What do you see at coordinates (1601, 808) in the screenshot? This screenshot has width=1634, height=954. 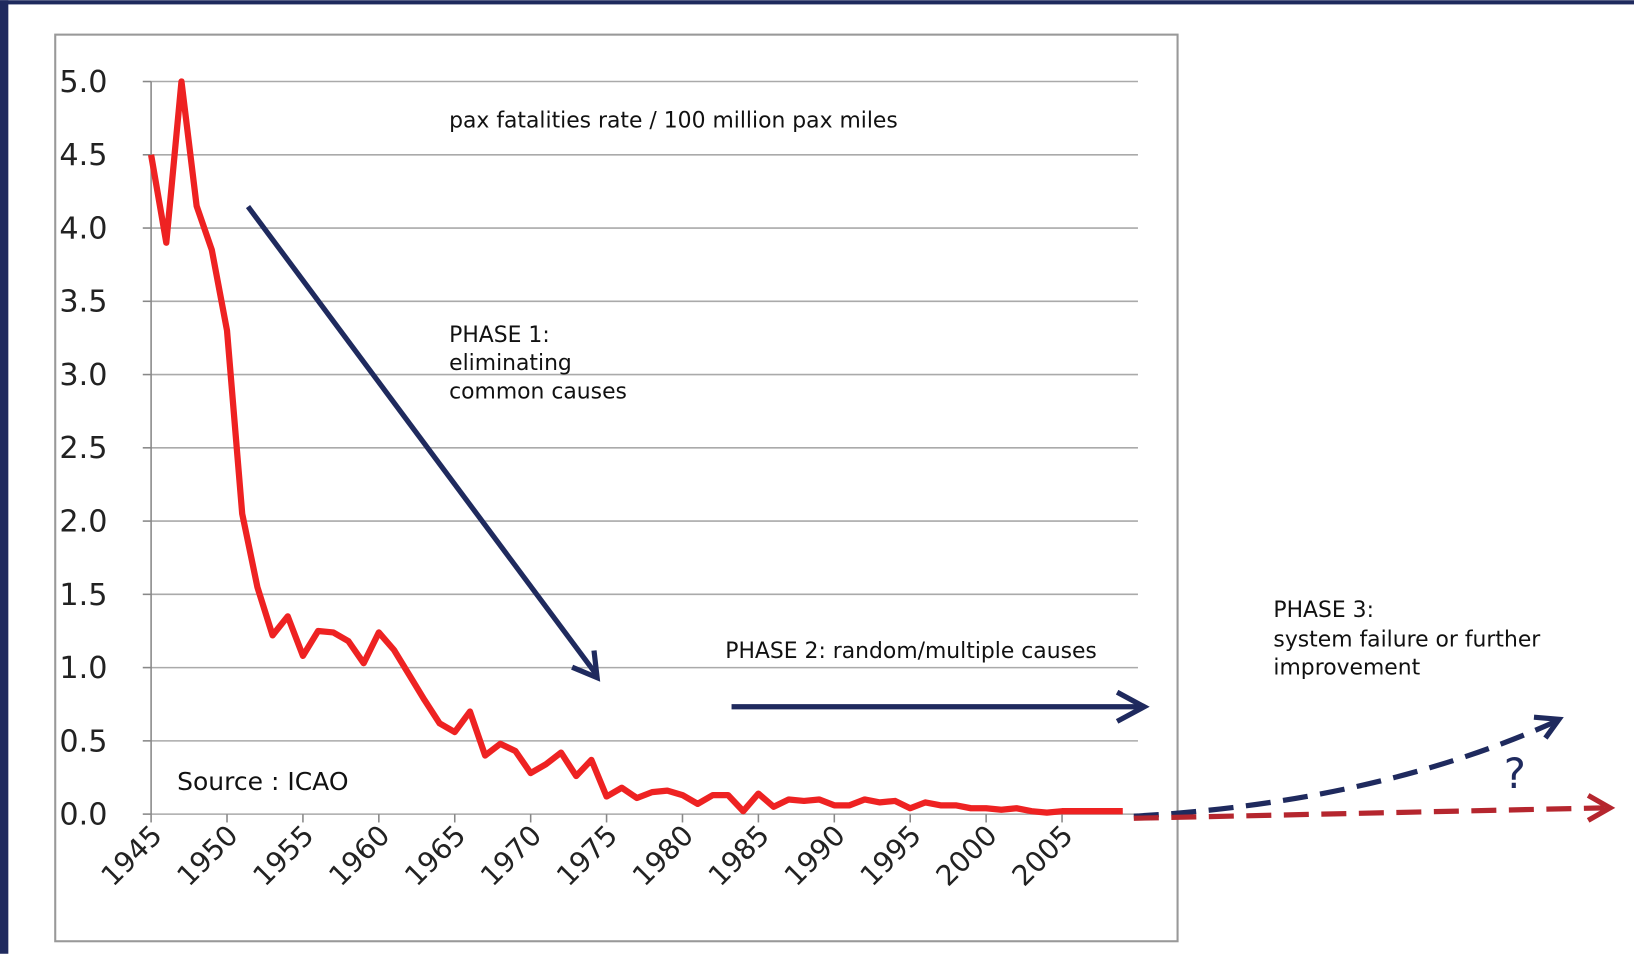 I see `projection-flat-head` at bounding box center [1601, 808].